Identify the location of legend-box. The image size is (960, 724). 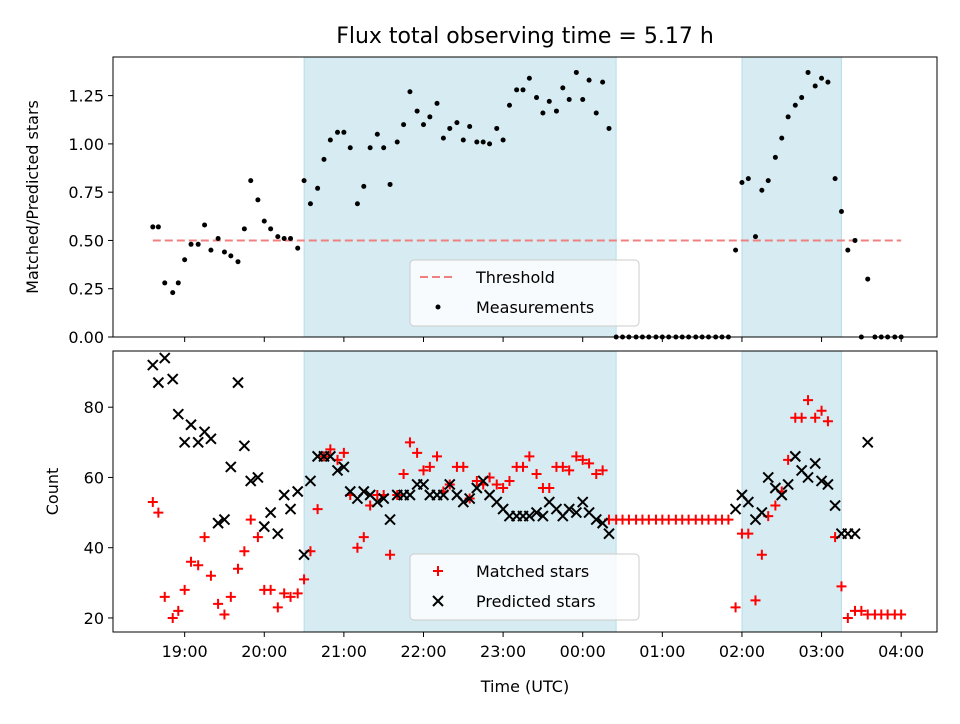
(524, 587).